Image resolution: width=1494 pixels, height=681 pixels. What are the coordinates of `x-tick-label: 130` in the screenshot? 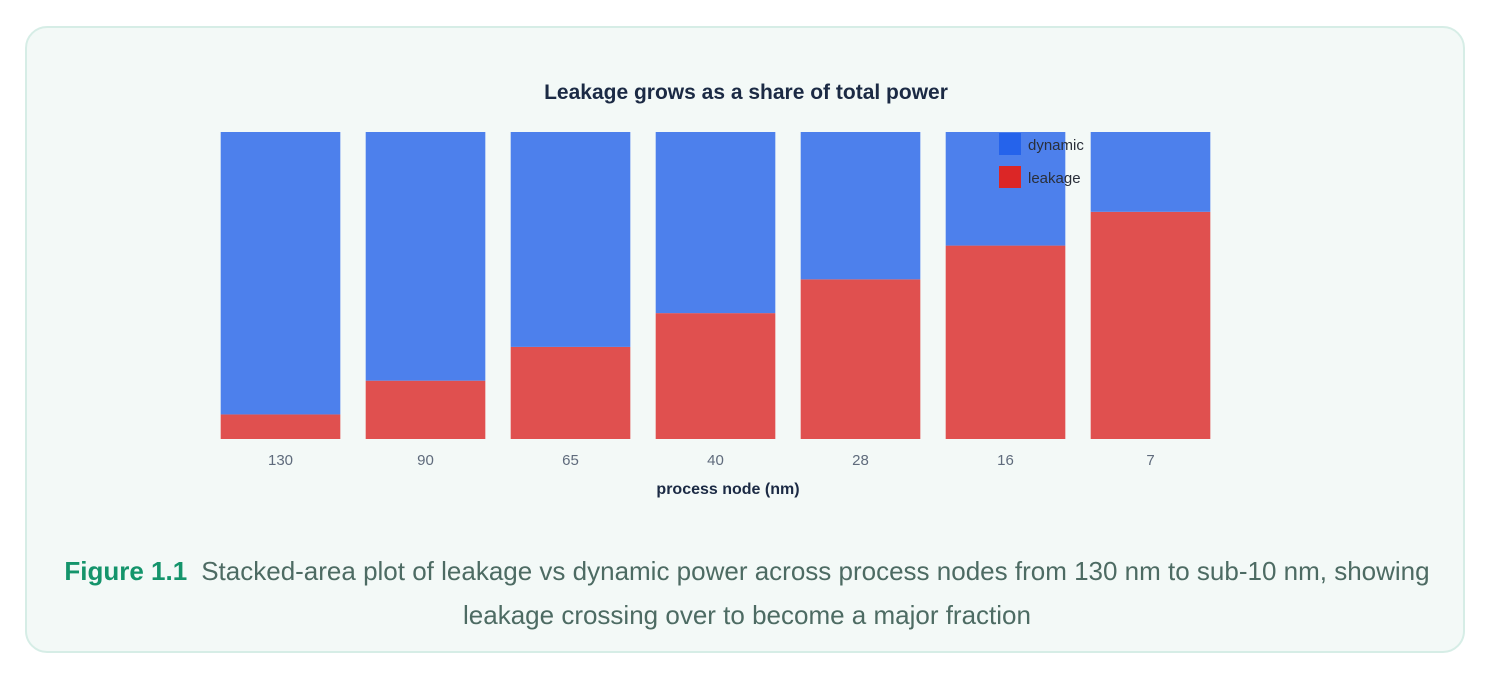 It's located at (280, 460).